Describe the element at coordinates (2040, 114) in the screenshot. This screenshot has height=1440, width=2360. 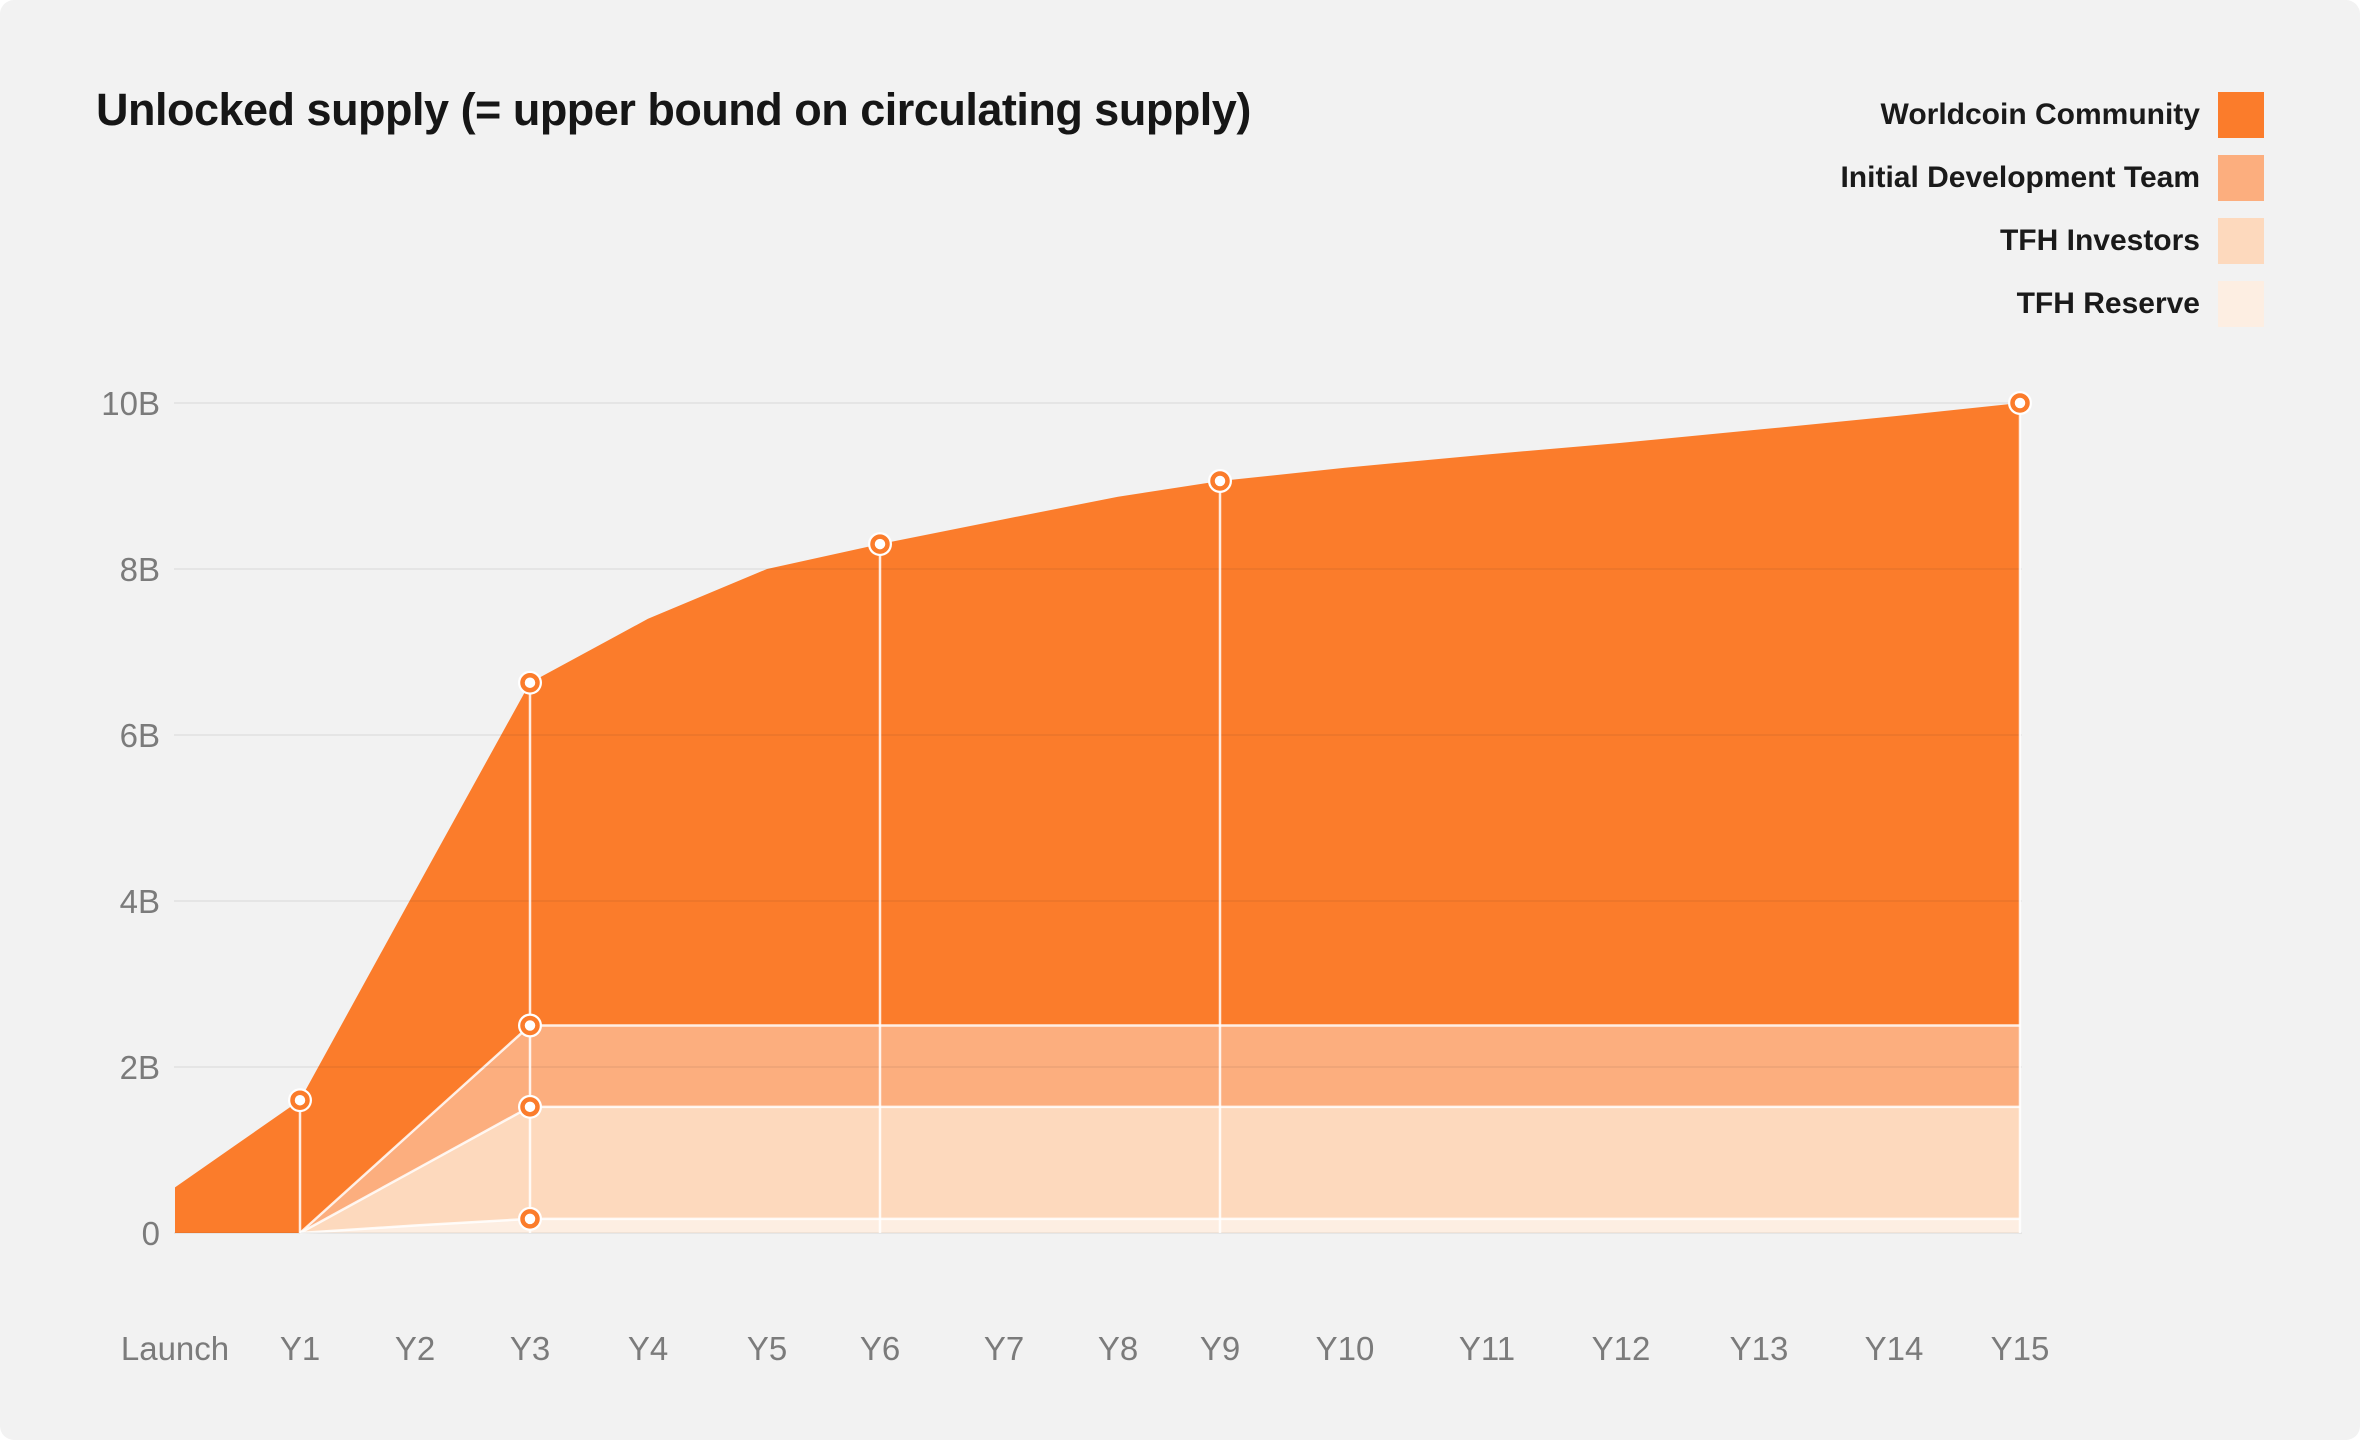
I see `legend-label: Worldcoin Community` at that location.